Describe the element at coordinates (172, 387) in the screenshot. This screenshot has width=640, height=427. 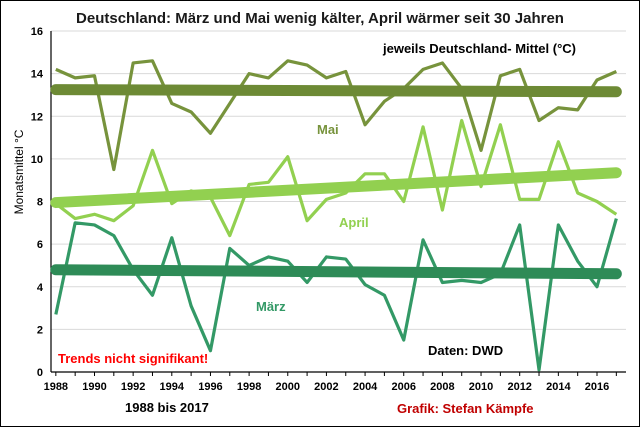
I see `x-tick-label: 1994` at that location.